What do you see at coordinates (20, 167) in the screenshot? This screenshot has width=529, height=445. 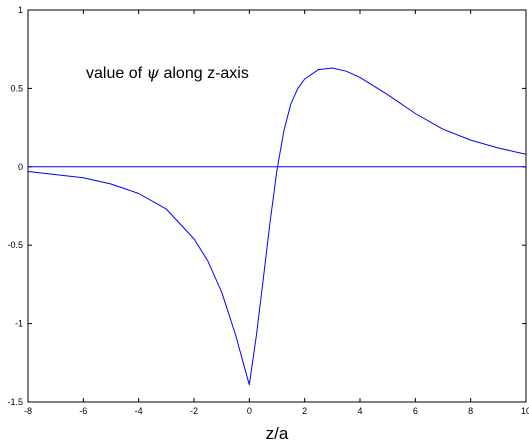 I see `y-tick-label-2: 0` at bounding box center [20, 167].